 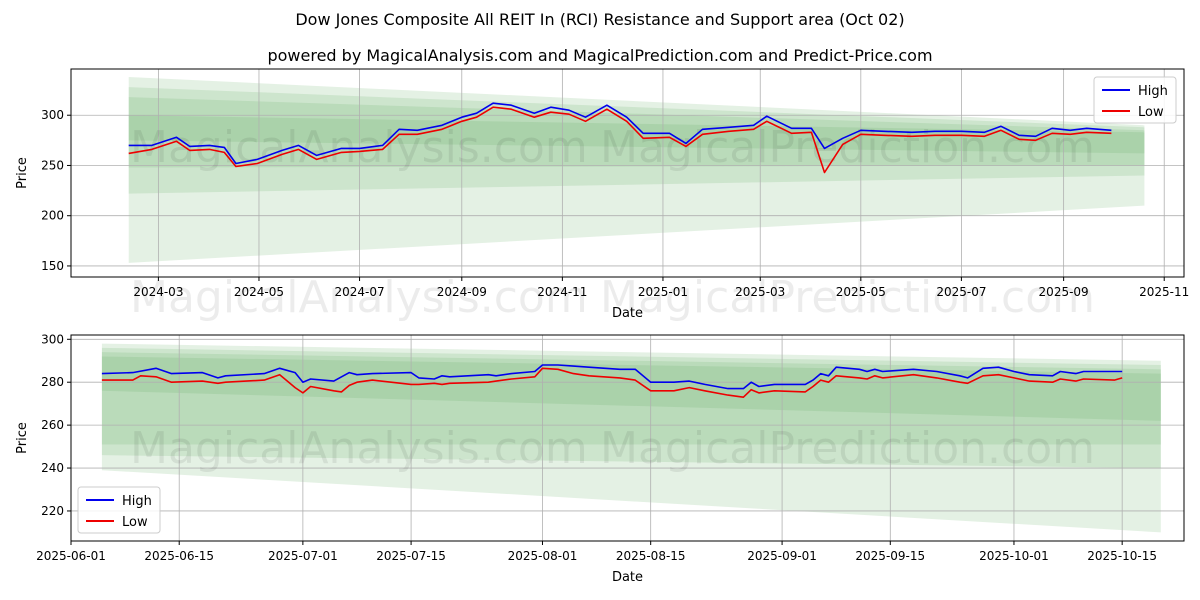 What do you see at coordinates (1122, 556) in the screenshot?
I see `x-tick-label: 2025-10-15` at bounding box center [1122, 556].